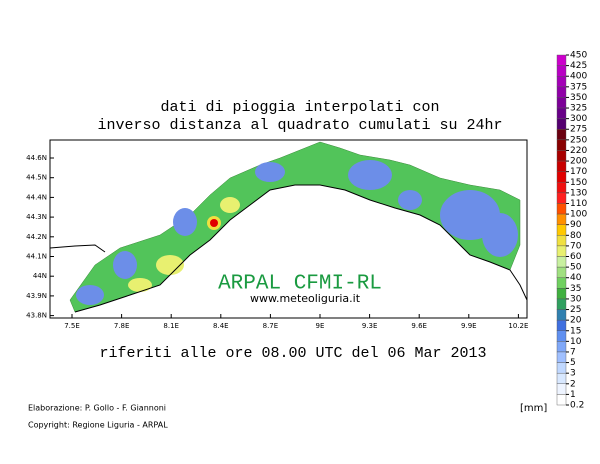 This screenshot has height=464, width=600. Describe the element at coordinates (576, 299) in the screenshot. I see `colorbar-label: 30` at that location.